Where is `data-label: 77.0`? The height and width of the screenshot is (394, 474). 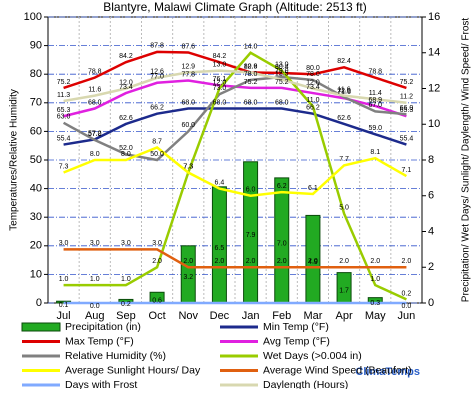
data-label: 77.0 is located at coordinates (157, 77).